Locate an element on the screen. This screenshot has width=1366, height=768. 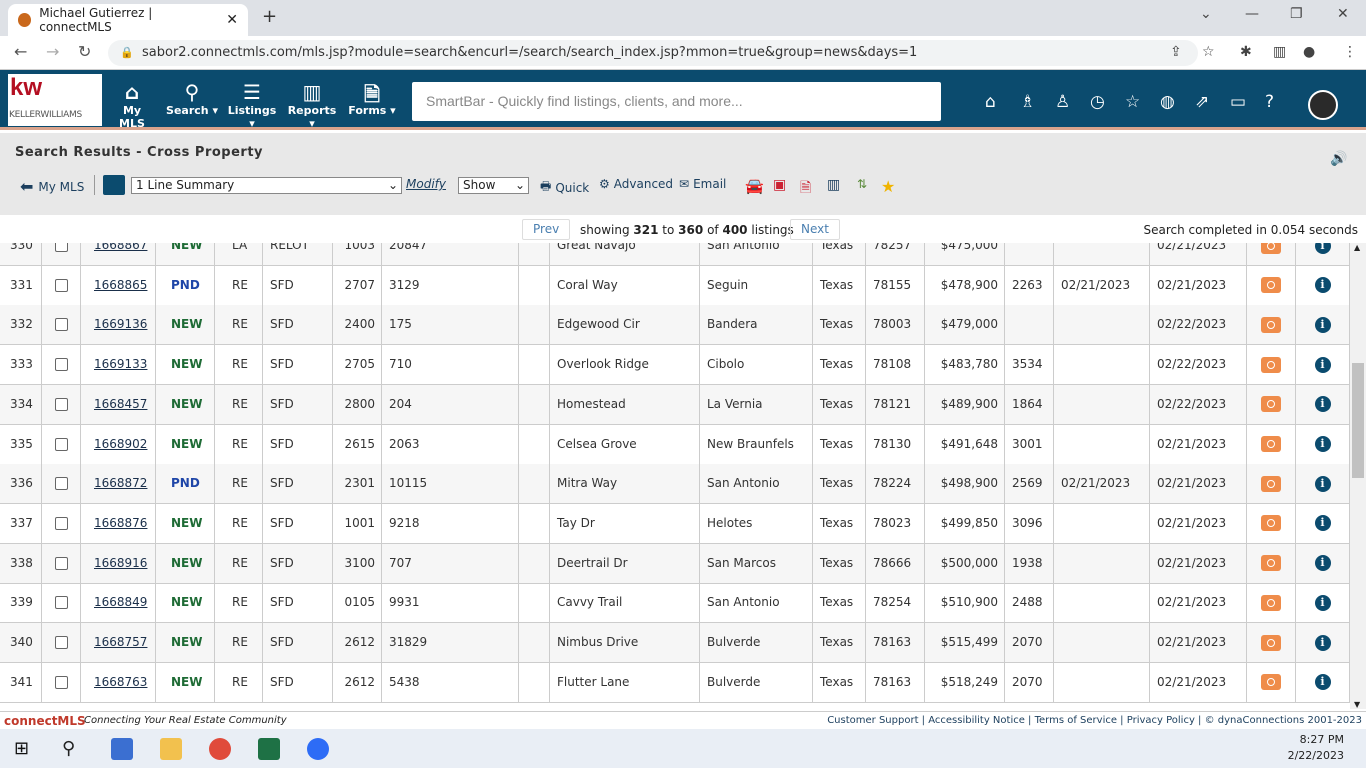
modify-link: Modify is located at coordinates (426, 184).